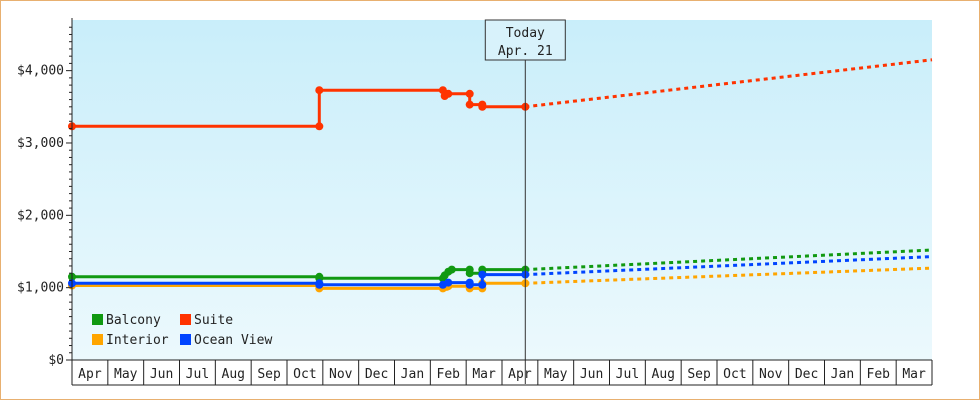 The image size is (980, 400). Describe the element at coordinates (213, 320) in the screenshot. I see `legend-label-suite: Suite` at that location.